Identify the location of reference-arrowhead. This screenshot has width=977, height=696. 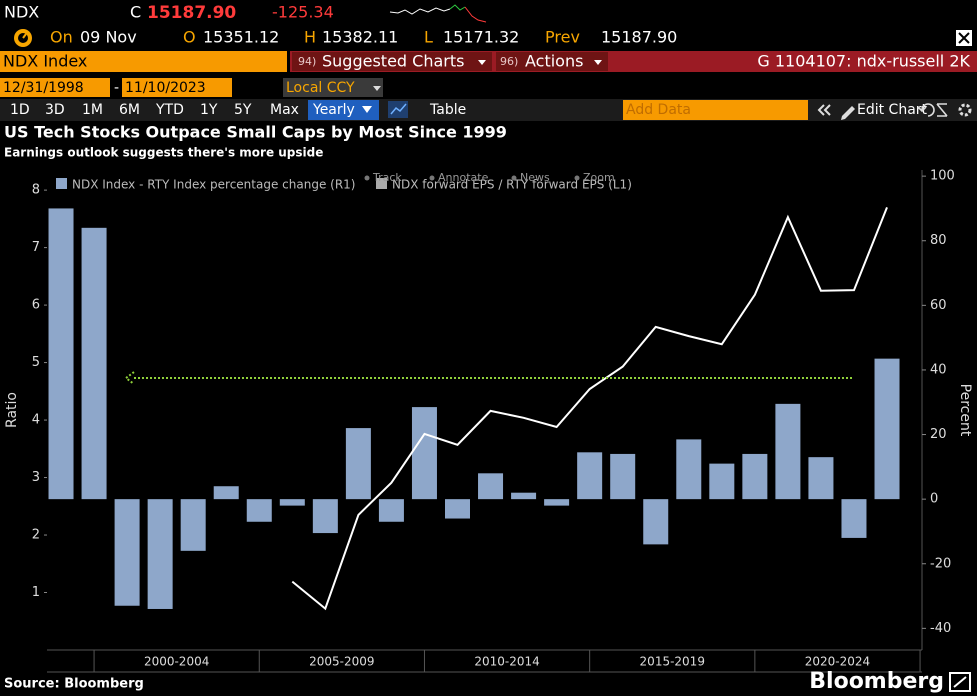
(129, 378).